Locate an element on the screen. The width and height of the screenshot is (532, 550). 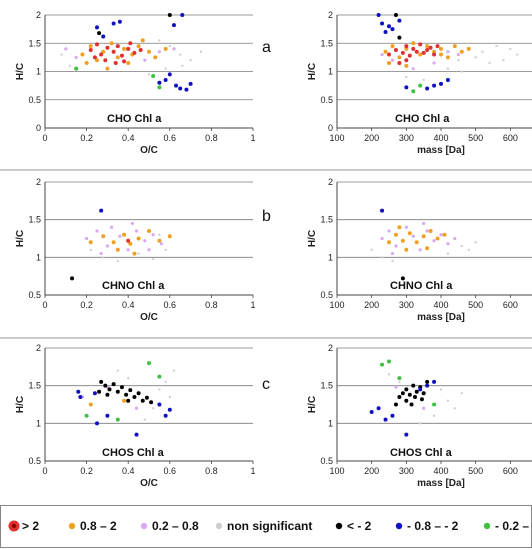
legend-item: < - 2 is located at coordinates (353, 526).